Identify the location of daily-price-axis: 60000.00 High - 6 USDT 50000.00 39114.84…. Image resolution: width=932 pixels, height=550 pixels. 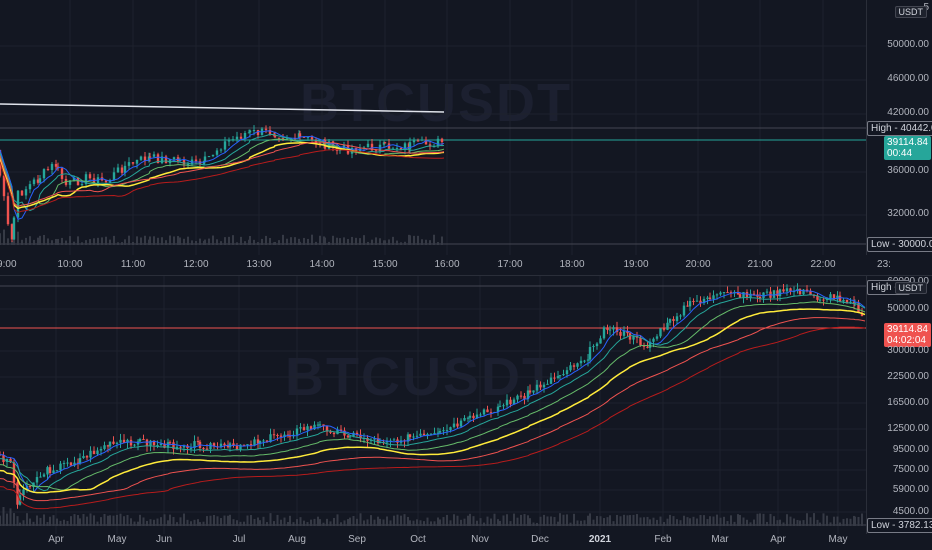
(899, 405).